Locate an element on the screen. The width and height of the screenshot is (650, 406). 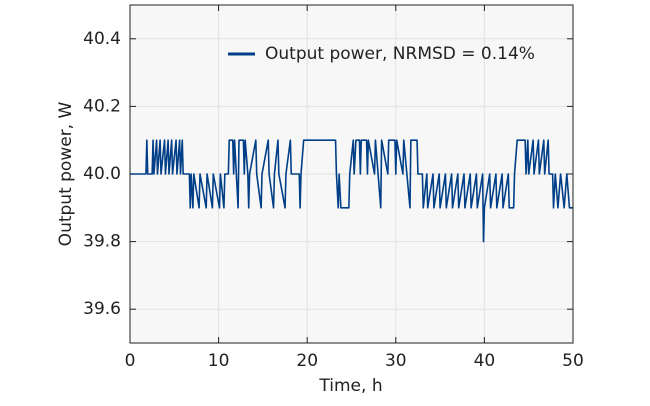
y-tick-label: 40.0 is located at coordinates (102, 174).